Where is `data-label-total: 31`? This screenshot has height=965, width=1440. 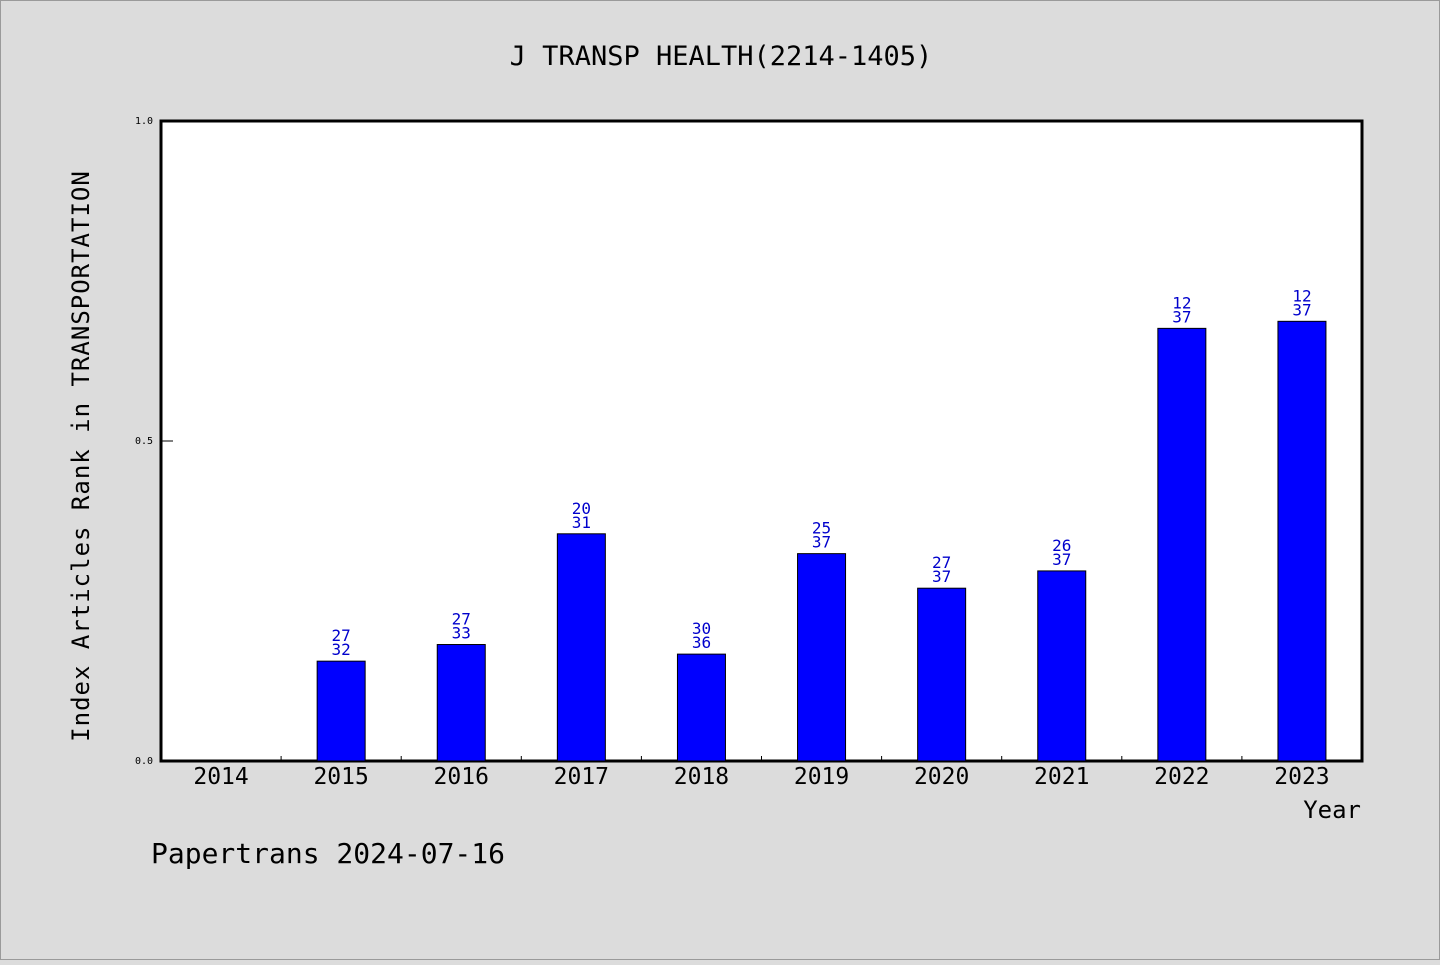 data-label-total: 31 is located at coordinates (581, 522).